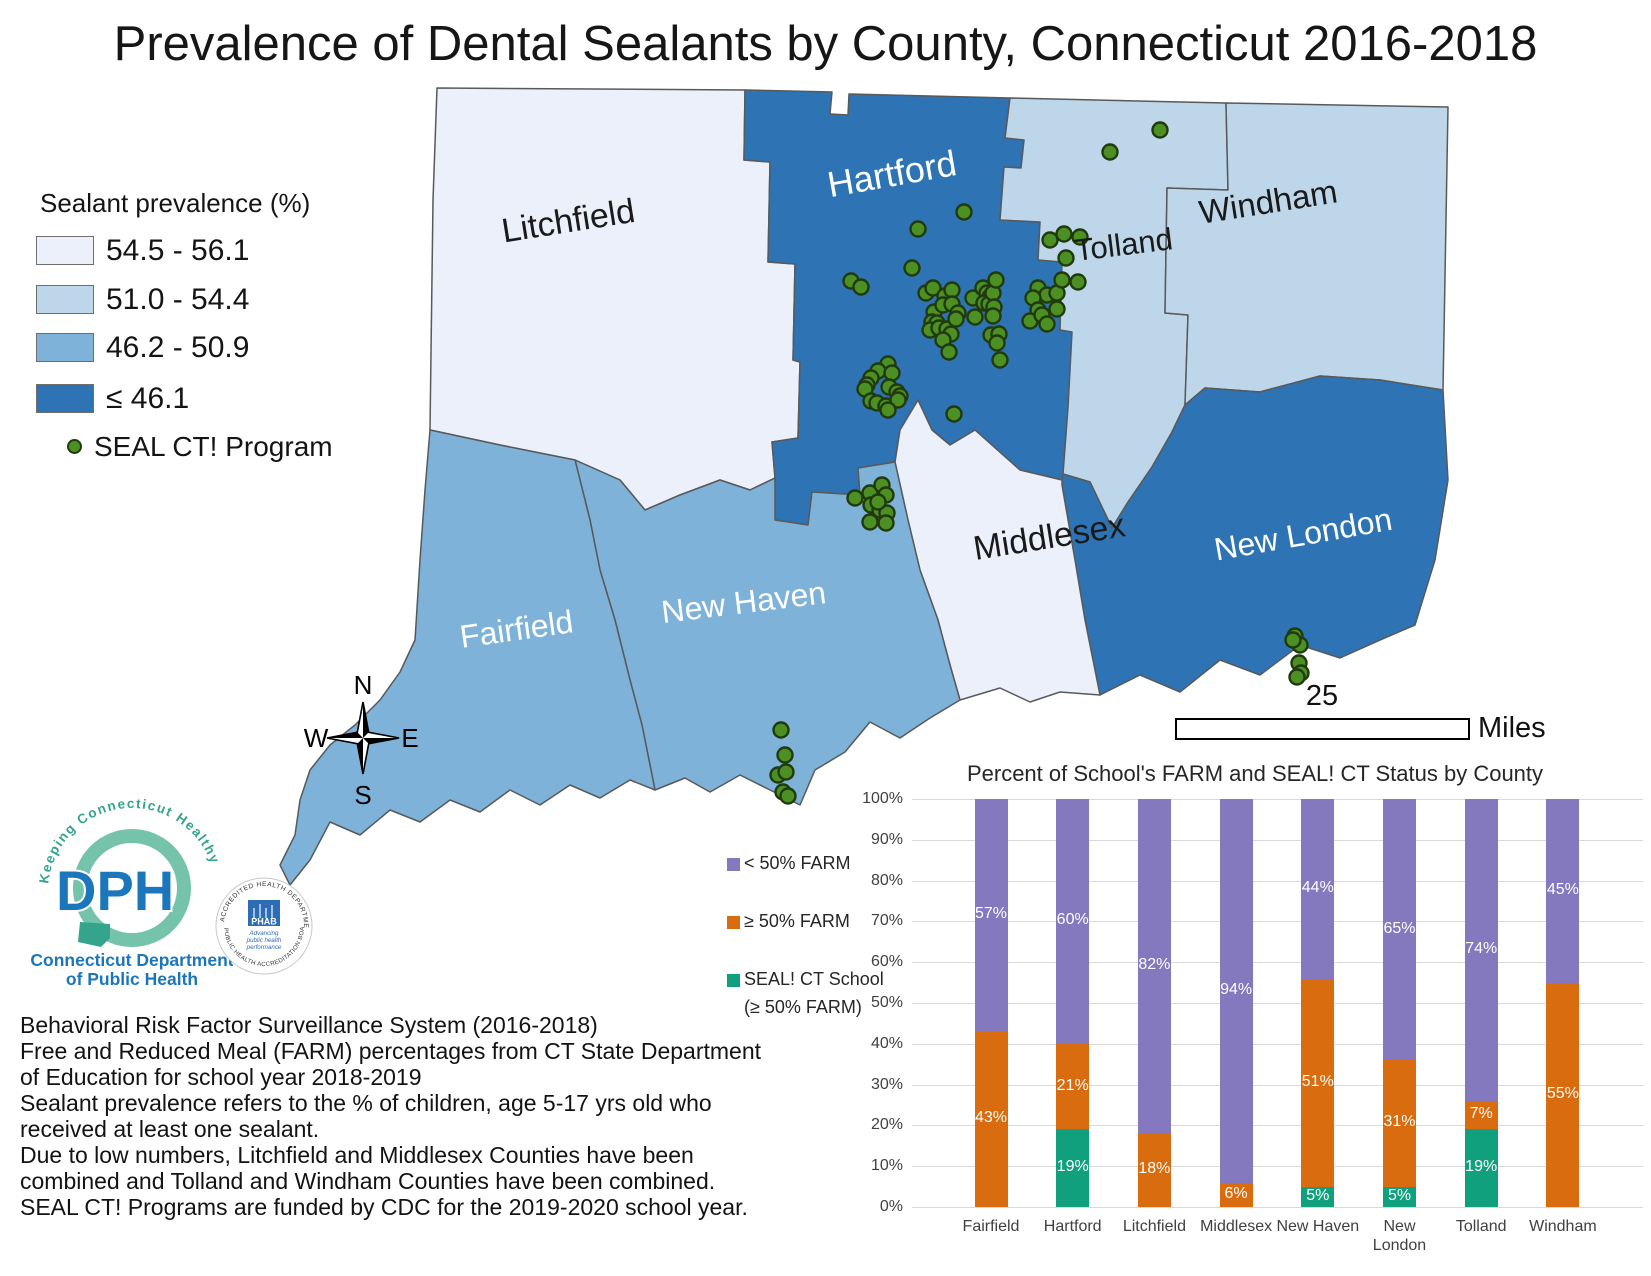  I want to click on compass-rose: N E S W, so click(361, 740).